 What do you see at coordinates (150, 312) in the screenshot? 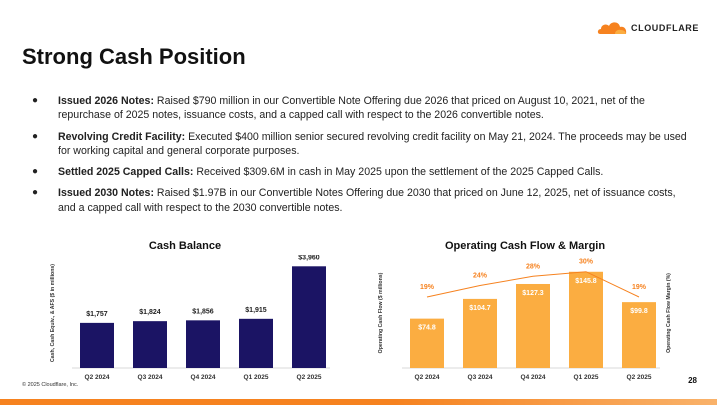
I see `cash-bar-value: $1,824` at bounding box center [150, 312].